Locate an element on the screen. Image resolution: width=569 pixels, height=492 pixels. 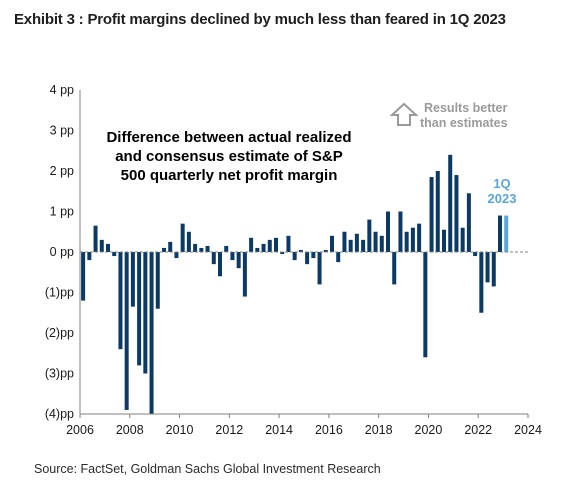
y-tick-label: (4)pp is located at coordinates (59, 414).